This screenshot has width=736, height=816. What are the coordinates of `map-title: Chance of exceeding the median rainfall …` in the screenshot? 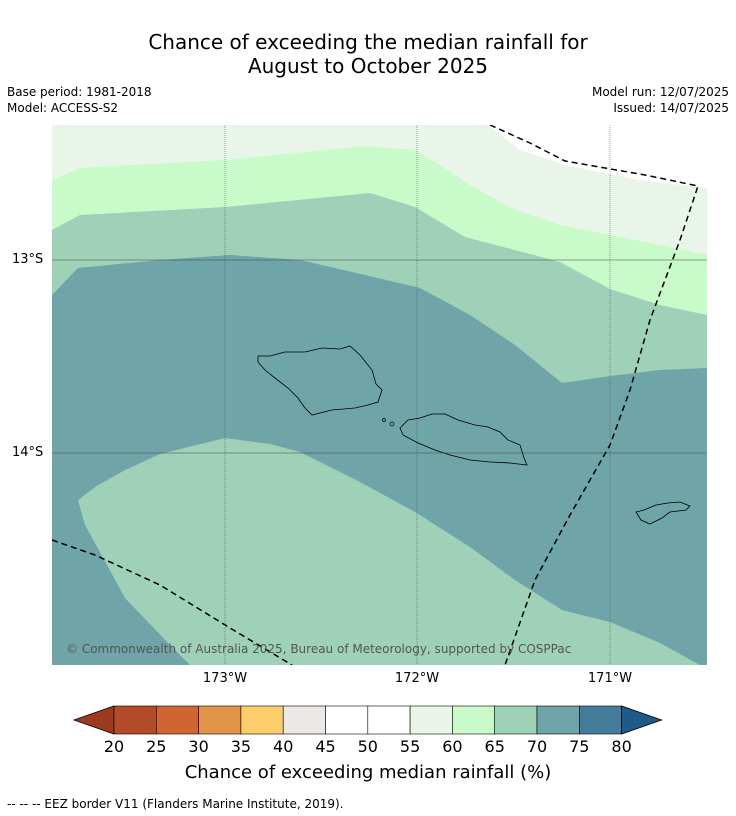 It's located at (368, 54).